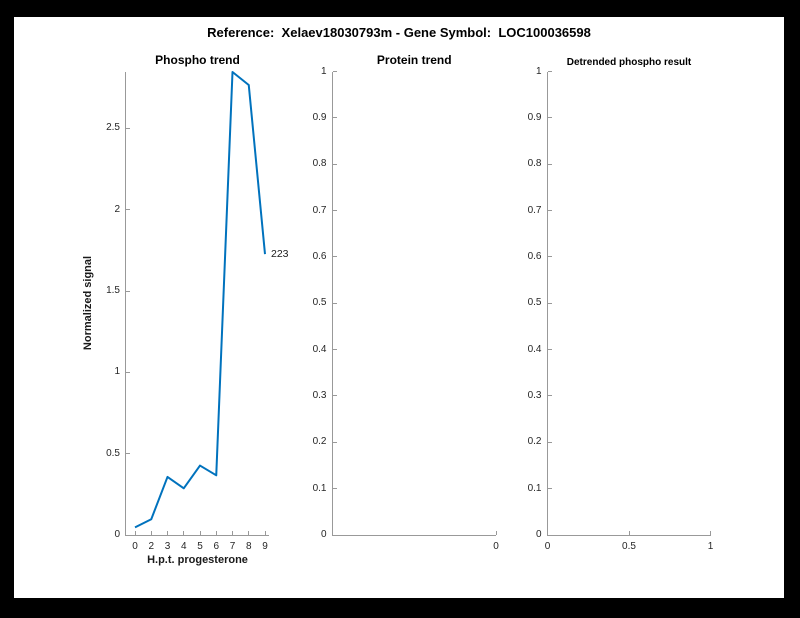 Image resolution: width=800 pixels, height=618 pixels. I want to click on y-tick-label: 2.5, so click(113, 128).